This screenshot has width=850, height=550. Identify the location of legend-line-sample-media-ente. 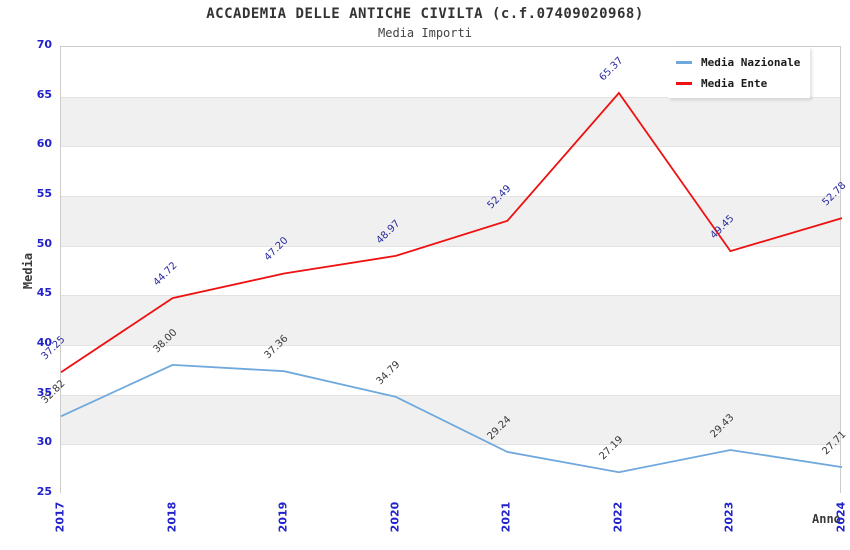
(684, 83).